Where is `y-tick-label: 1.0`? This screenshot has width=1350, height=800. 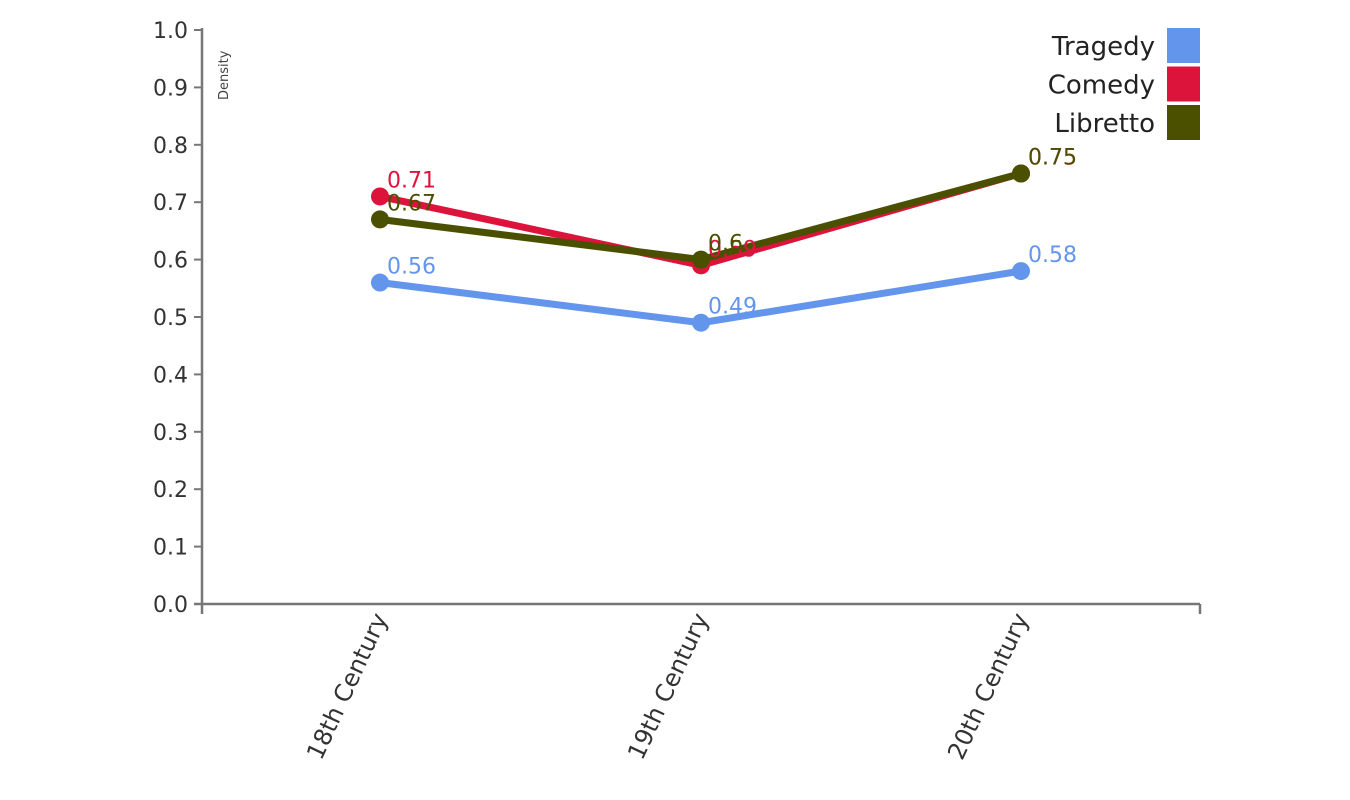 y-tick-label: 1.0 is located at coordinates (170, 31).